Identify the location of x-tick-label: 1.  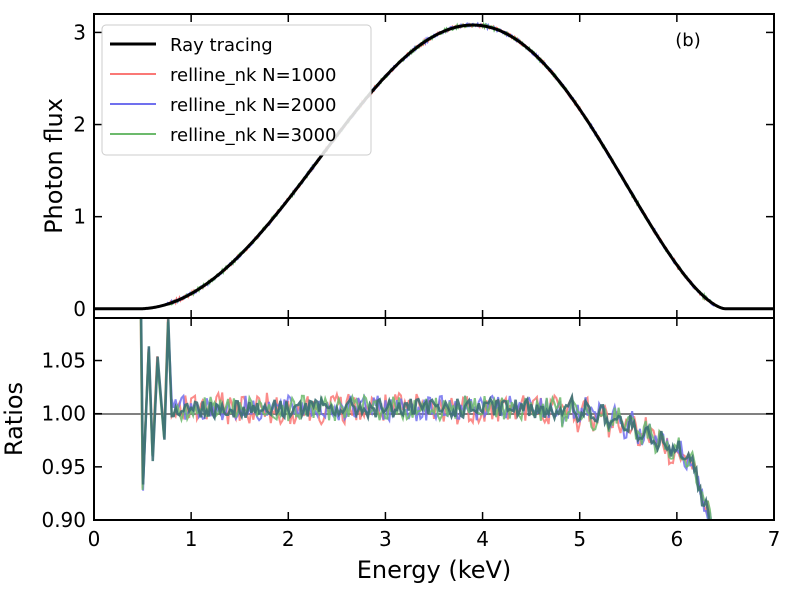
(191, 539).